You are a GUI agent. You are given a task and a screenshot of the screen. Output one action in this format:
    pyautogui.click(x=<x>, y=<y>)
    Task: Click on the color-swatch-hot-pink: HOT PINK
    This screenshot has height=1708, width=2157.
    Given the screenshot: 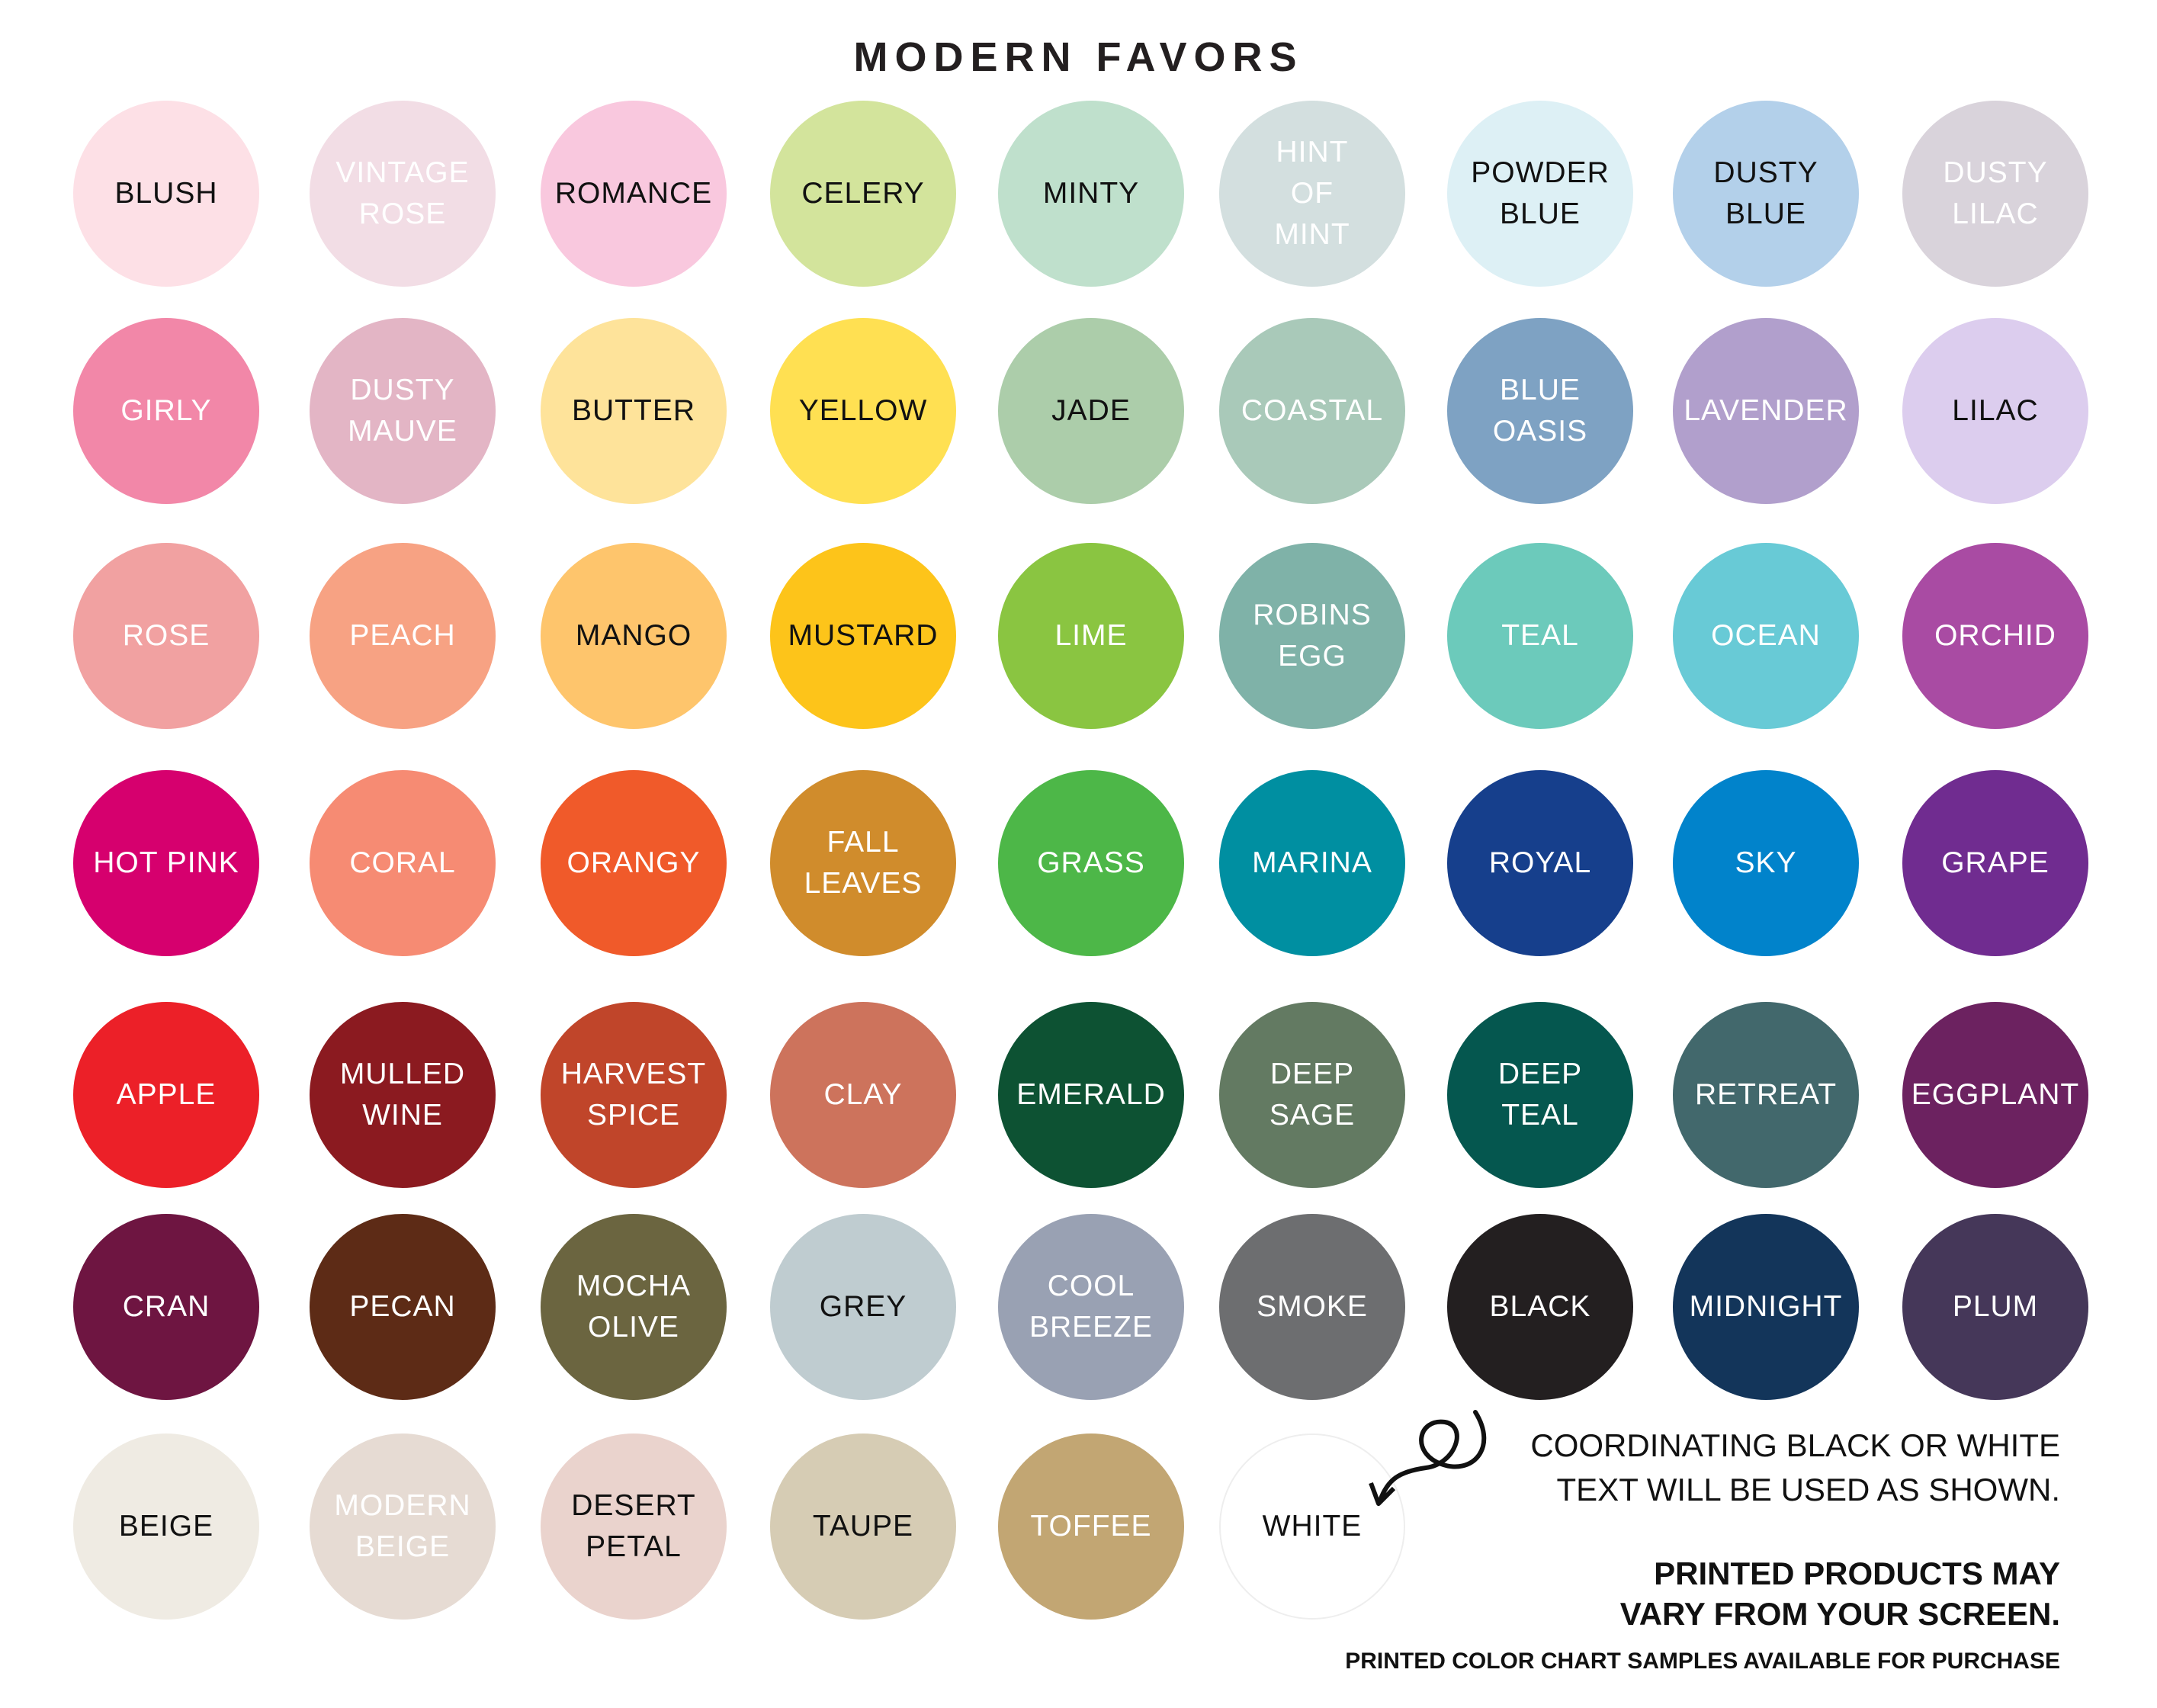 What is the action you would take?
    pyautogui.click(x=166, y=863)
    